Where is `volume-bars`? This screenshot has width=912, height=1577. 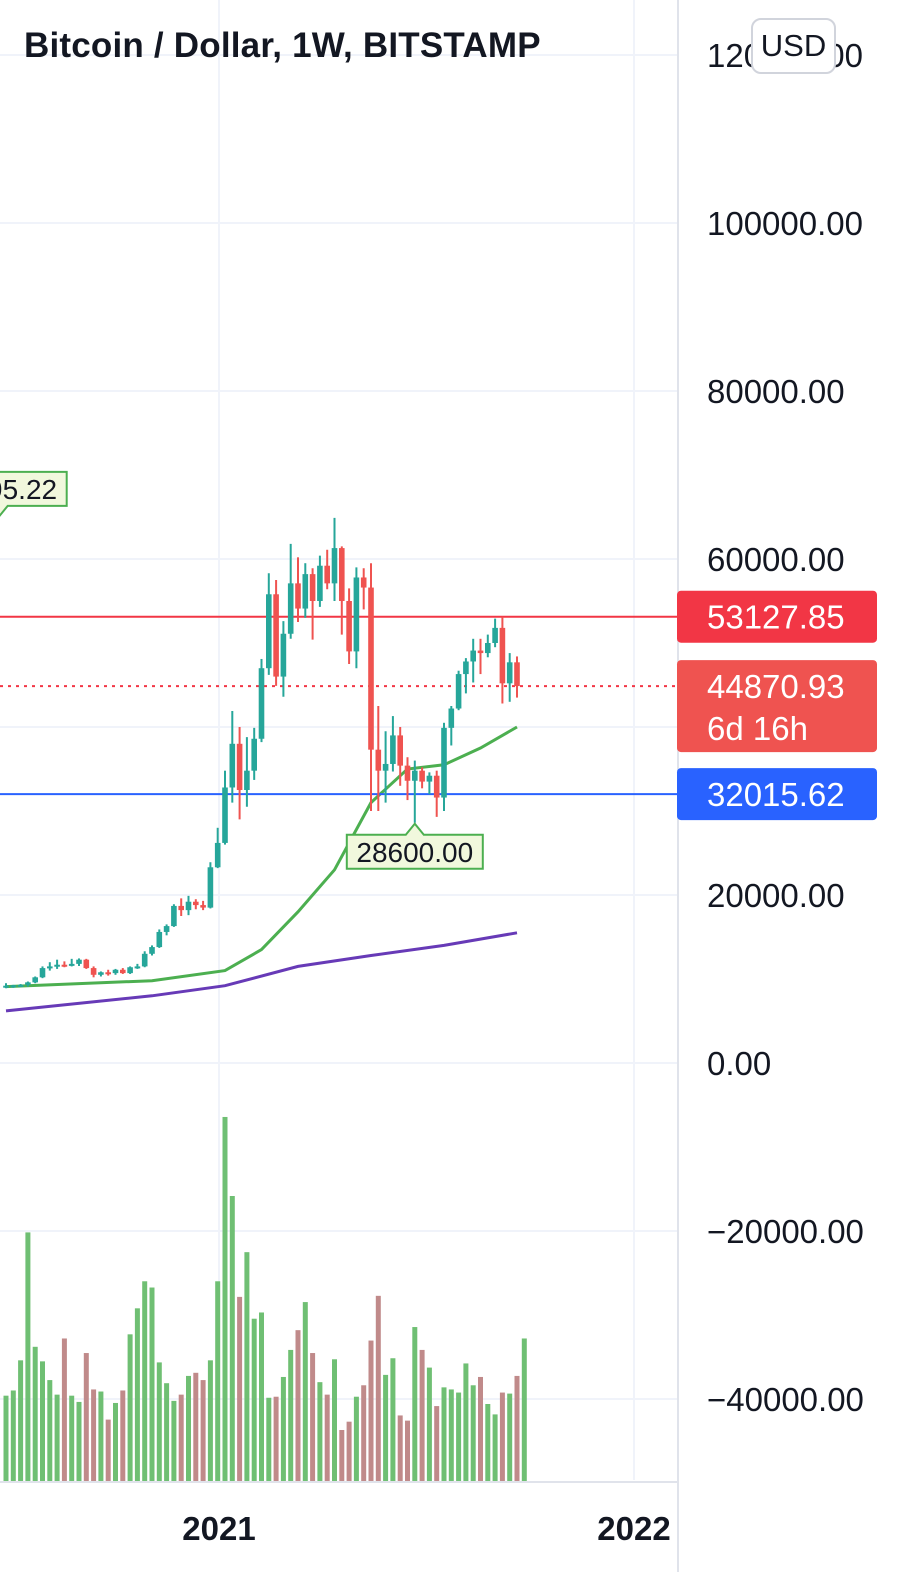
volume-bars is located at coordinates (265, 1299).